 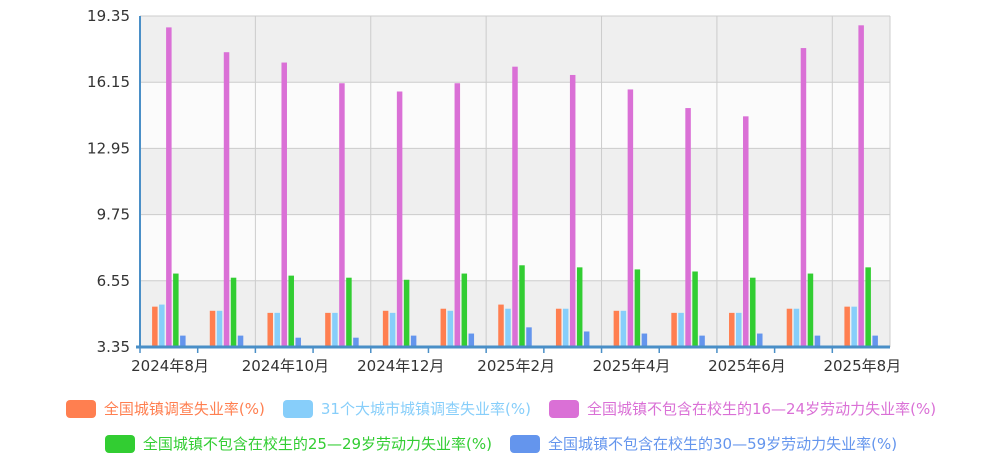 What do you see at coordinates (761, 409) in the screenshot?
I see `legend-label: 全国城镇不包含在校生的16—24岁劳动力失业率(%)` at bounding box center [761, 409].